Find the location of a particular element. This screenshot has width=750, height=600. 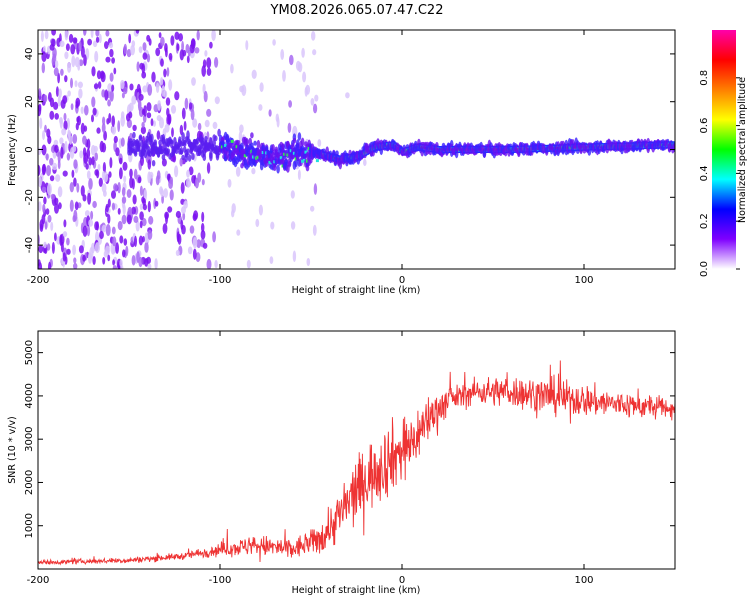

spectrogram-x-tick-label: -200 is located at coordinates (38, 280).